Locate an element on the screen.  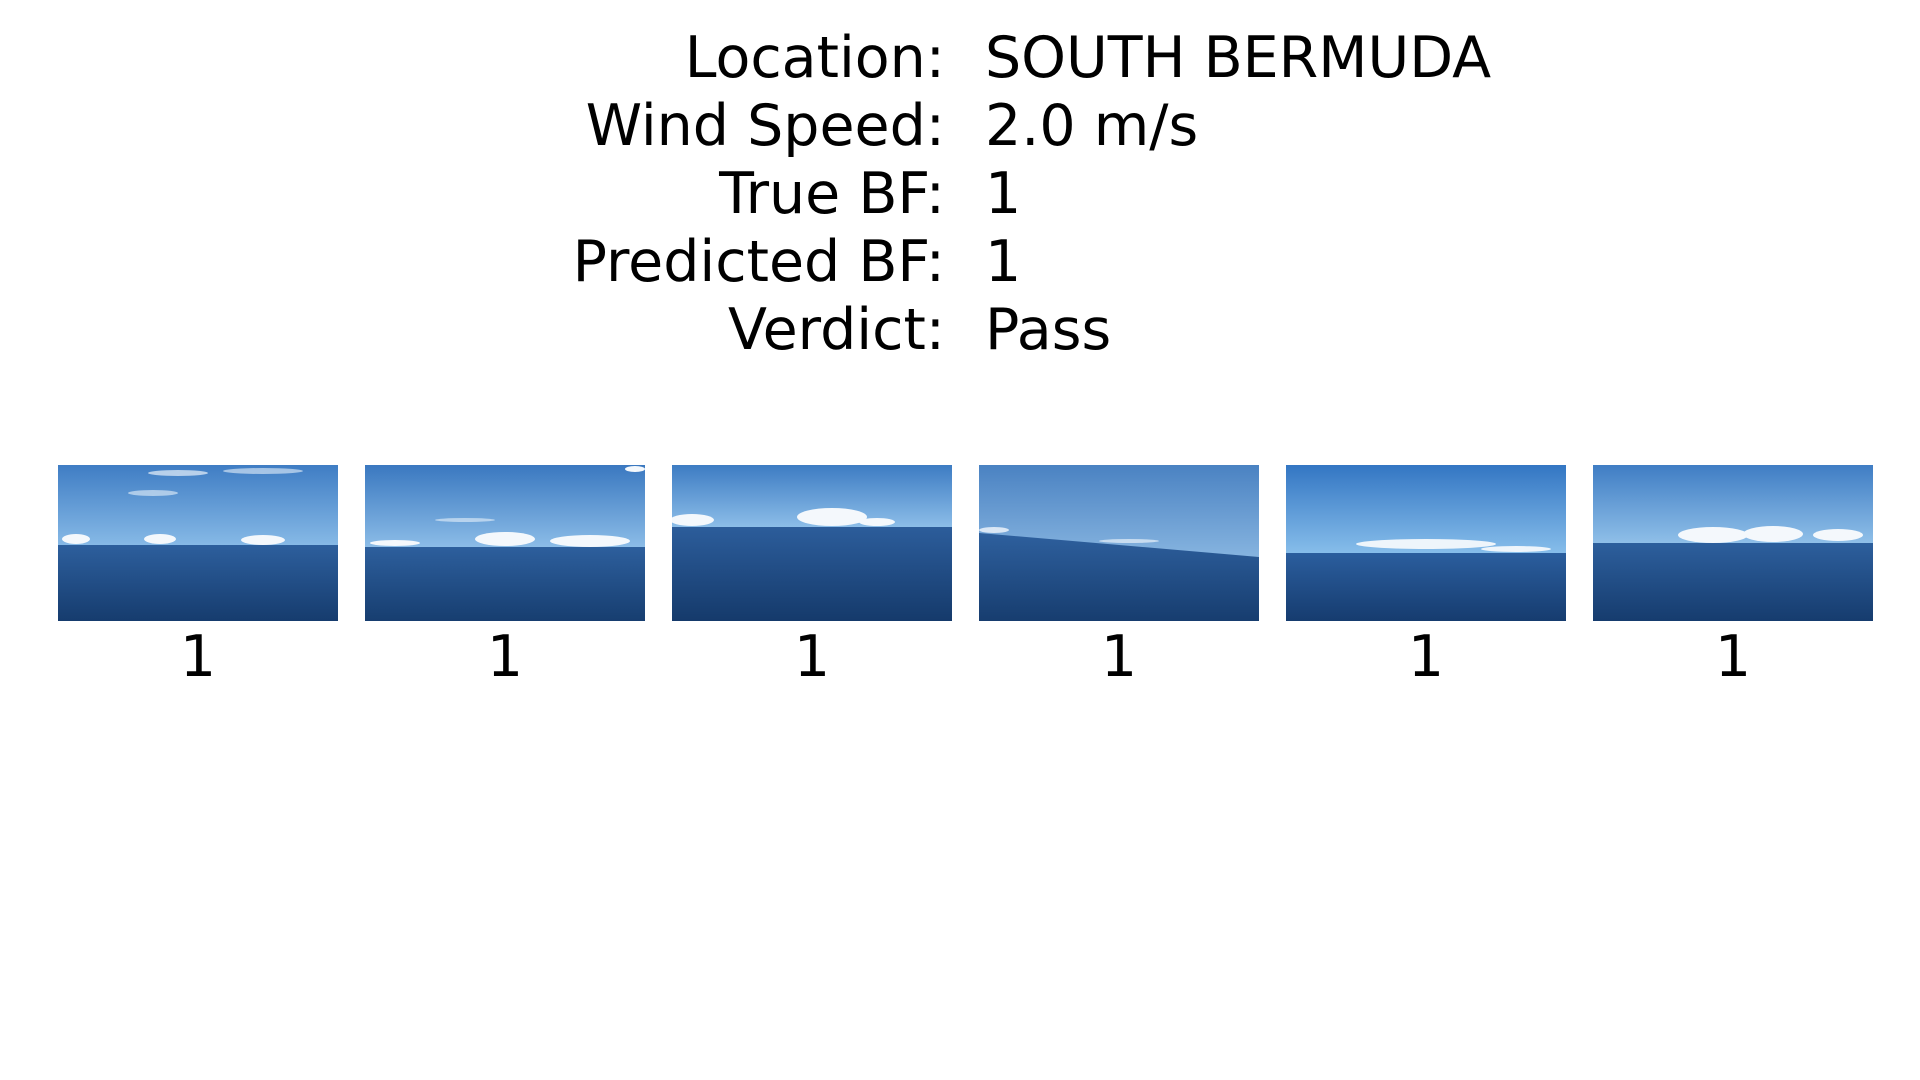
info-value: SOUTH BERMUDA is located at coordinates (1238, 58).